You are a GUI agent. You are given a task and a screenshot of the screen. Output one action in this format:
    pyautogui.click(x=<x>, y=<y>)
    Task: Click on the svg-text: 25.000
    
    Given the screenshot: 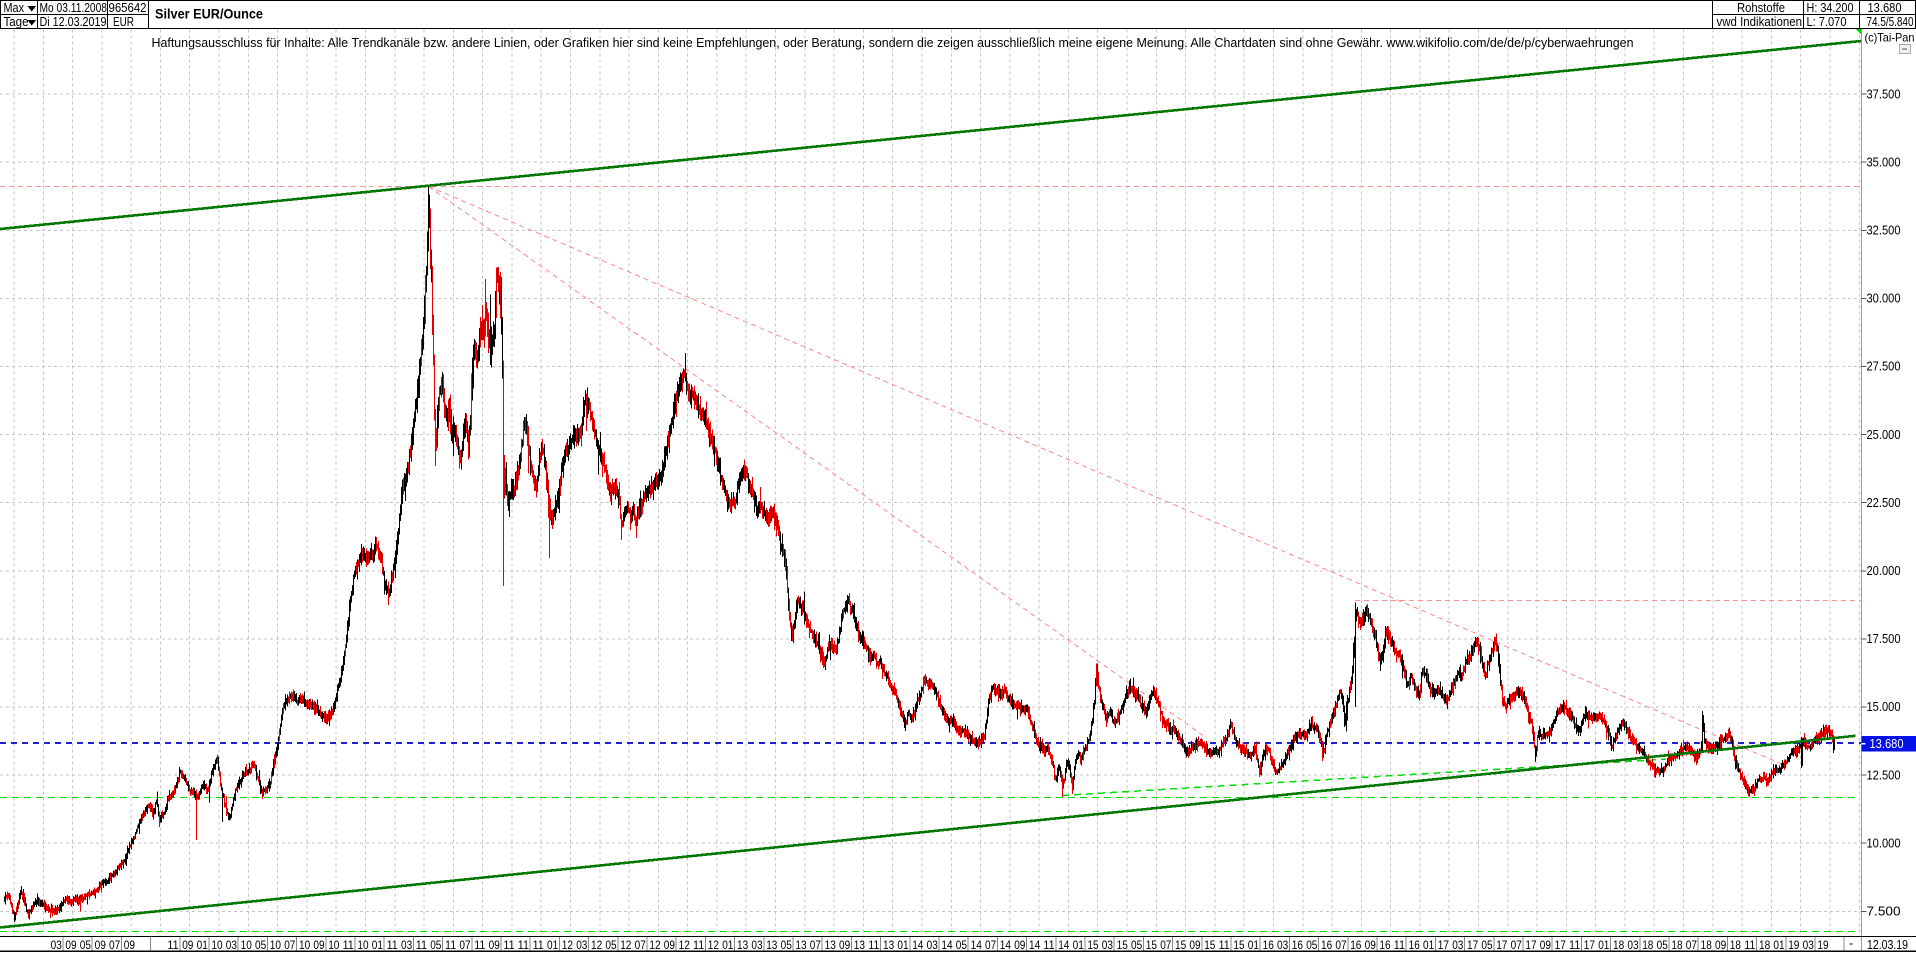 What is the action you would take?
    pyautogui.click(x=1884, y=435)
    